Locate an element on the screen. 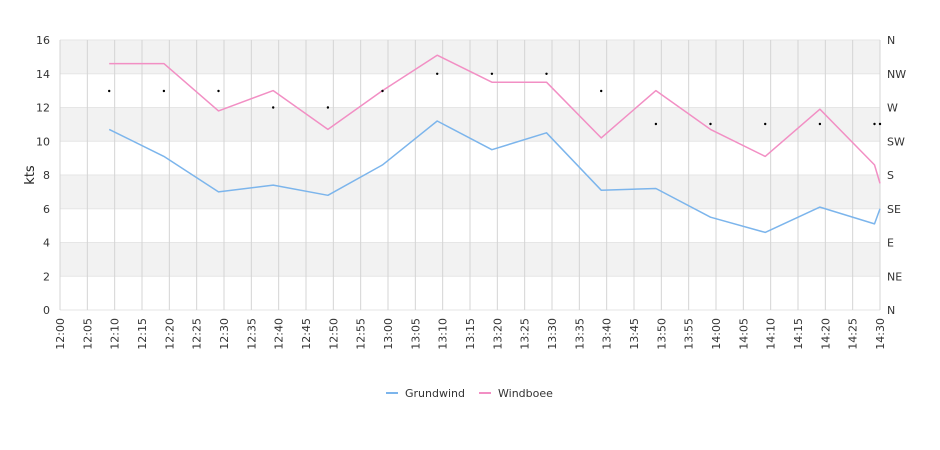  x-tick-label: 12:05 is located at coordinates (87, 334).